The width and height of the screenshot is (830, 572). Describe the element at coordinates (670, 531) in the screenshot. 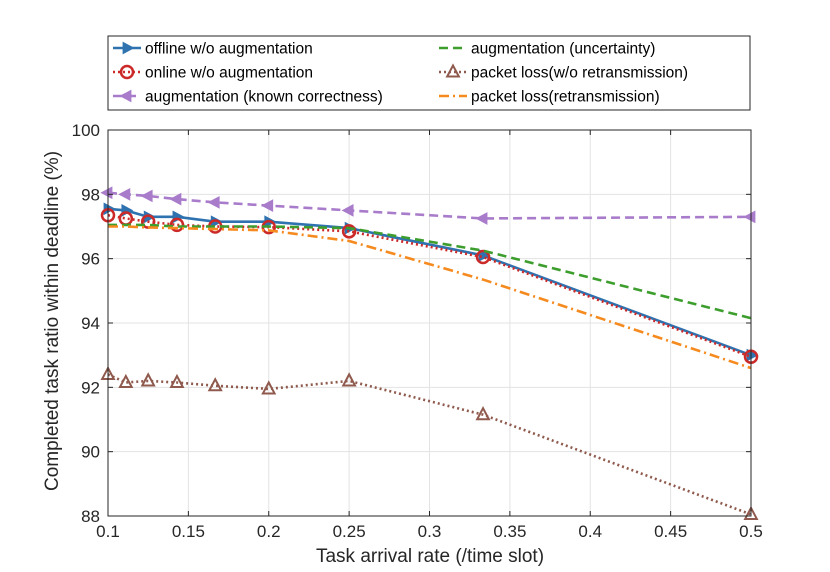

I see `x-tick-label: 0.45` at that location.